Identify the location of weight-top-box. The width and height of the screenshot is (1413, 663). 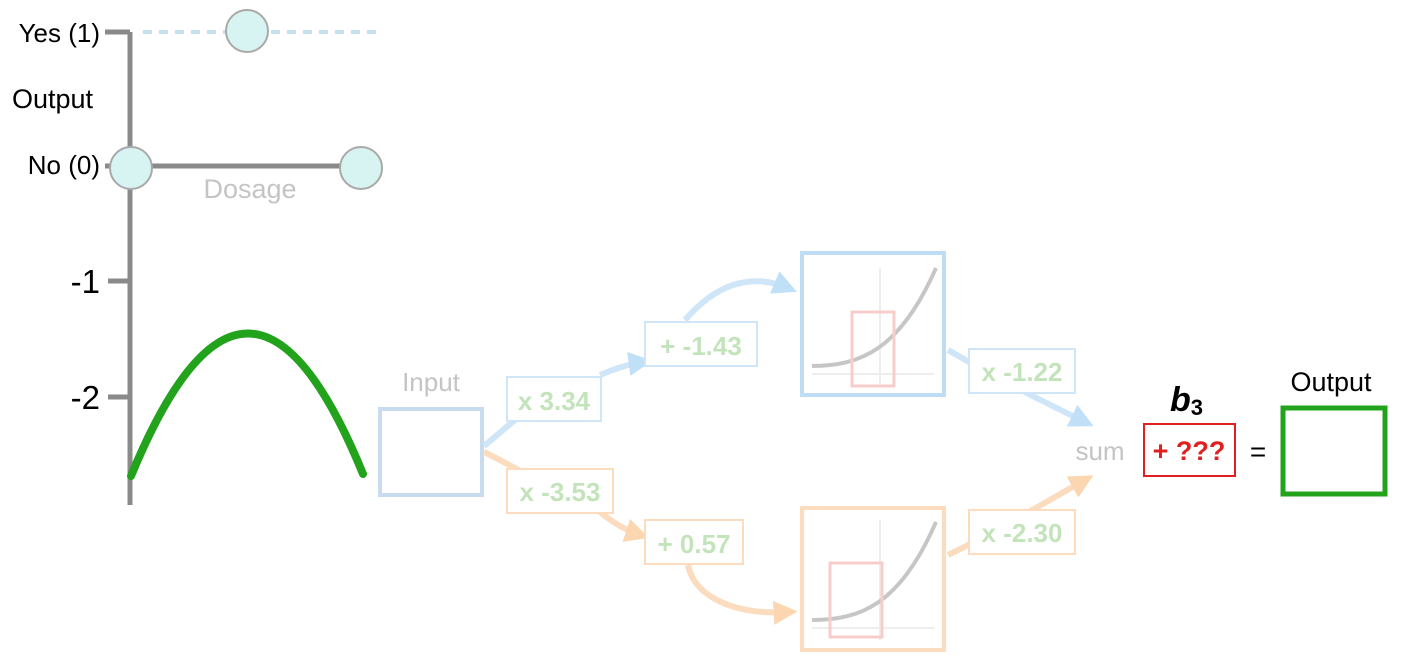
(554, 399).